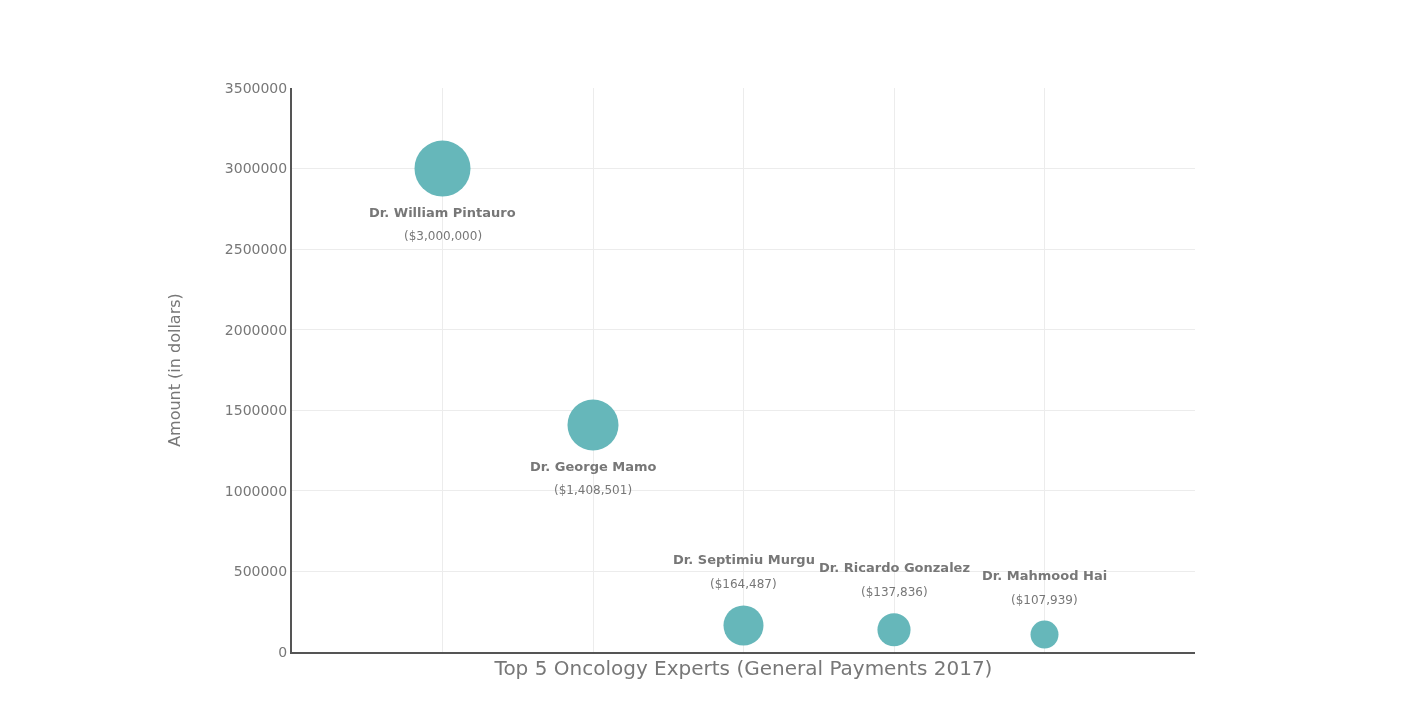  What do you see at coordinates (593, 490) in the screenshot?
I see `data-label: ($1,408,501)` at bounding box center [593, 490].